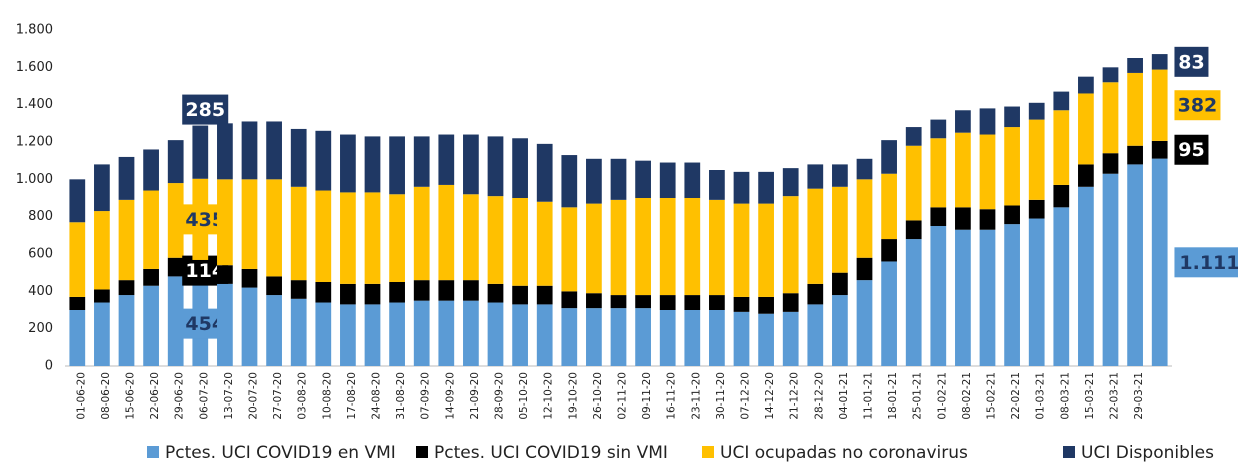 The height and width of the screenshot is (466, 1238). Describe the element at coordinates (40, 216) in the screenshot. I see `y-tick-label: 800` at that location.